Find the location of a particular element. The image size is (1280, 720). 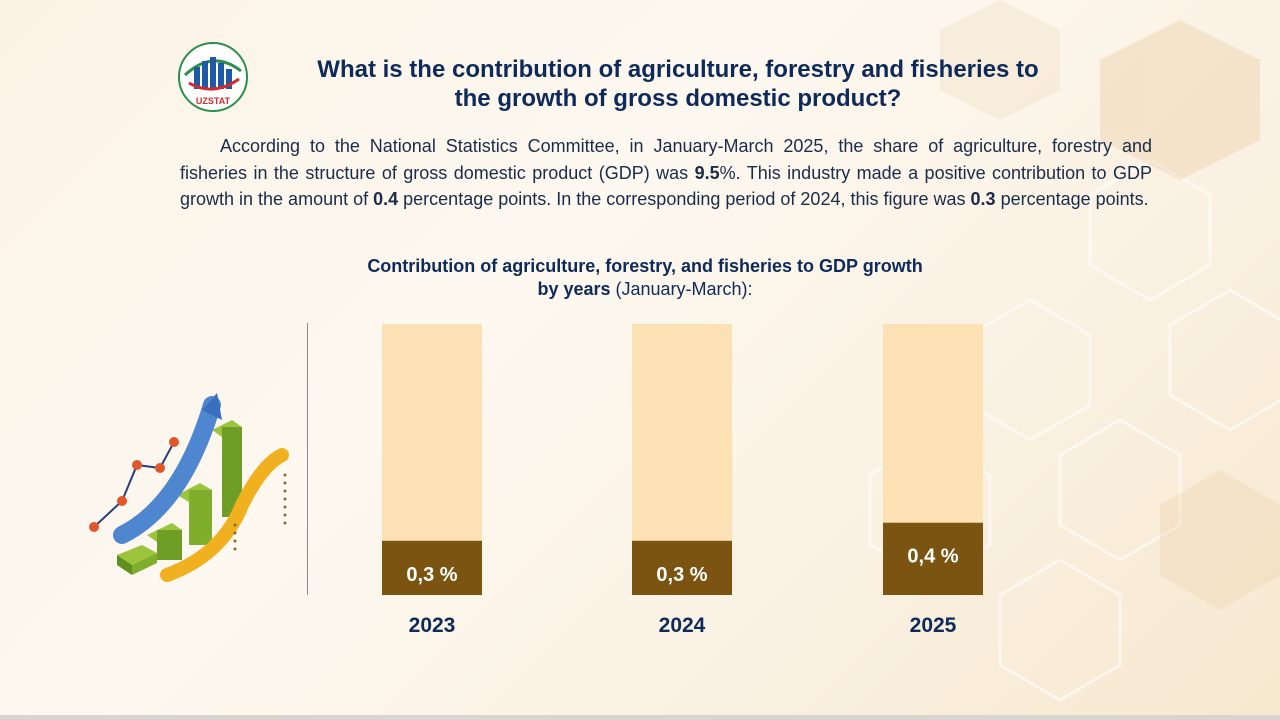

bar-2023 is located at coordinates (432, 567).